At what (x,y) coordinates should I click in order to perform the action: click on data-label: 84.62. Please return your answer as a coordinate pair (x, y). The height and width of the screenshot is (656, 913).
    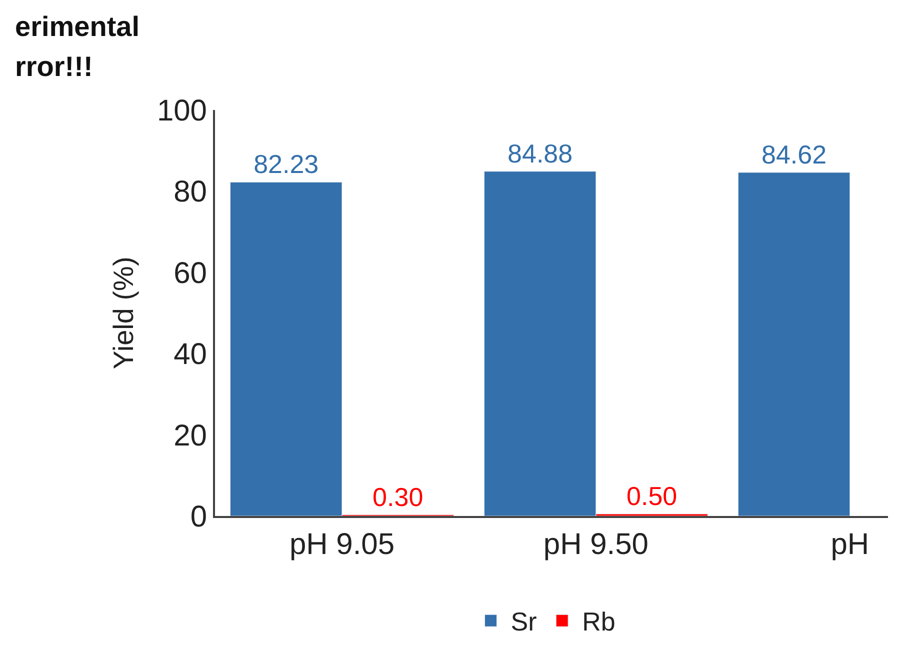
    Looking at the image, I should click on (794, 154).